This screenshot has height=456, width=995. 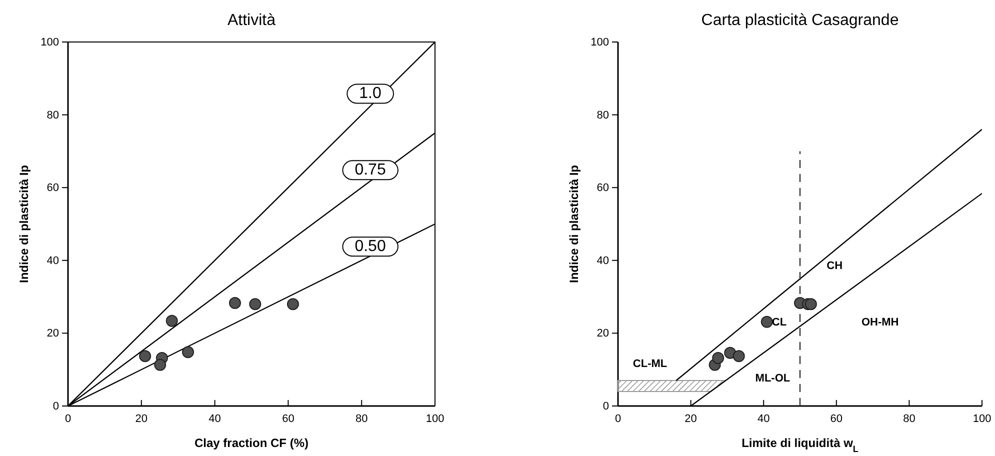 What do you see at coordinates (650, 364) in the screenshot?
I see `annotation: CL-ML` at bounding box center [650, 364].